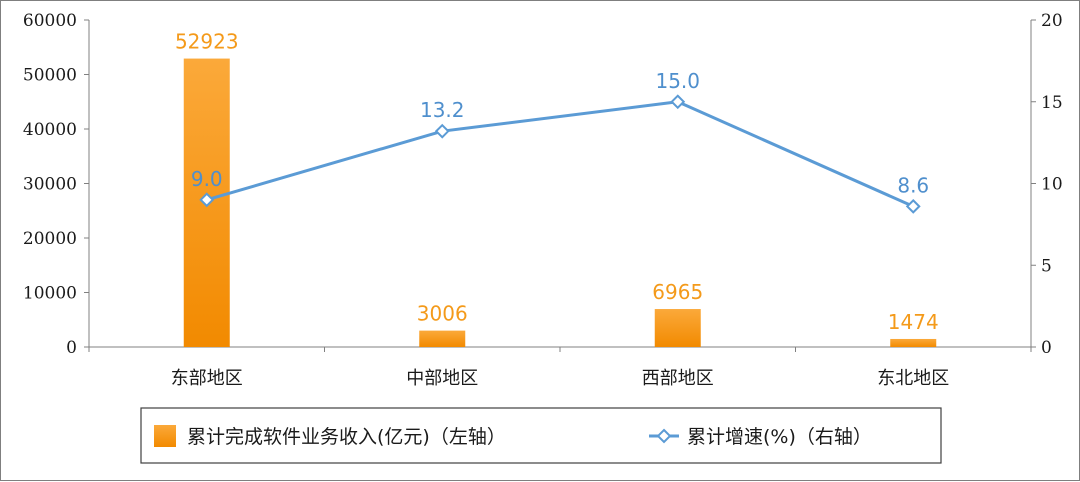  What do you see at coordinates (1046, 266) in the screenshot?
I see `y-right-tick-label: 5` at bounding box center [1046, 266].